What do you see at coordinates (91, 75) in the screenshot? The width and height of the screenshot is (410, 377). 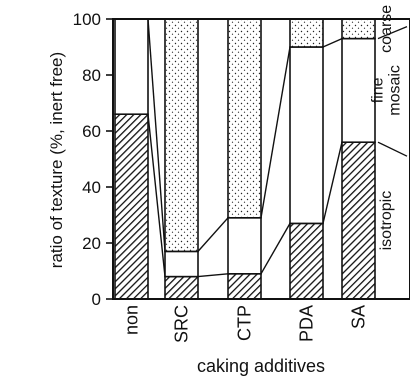 I see `y-tick-label: 80` at bounding box center [91, 75].